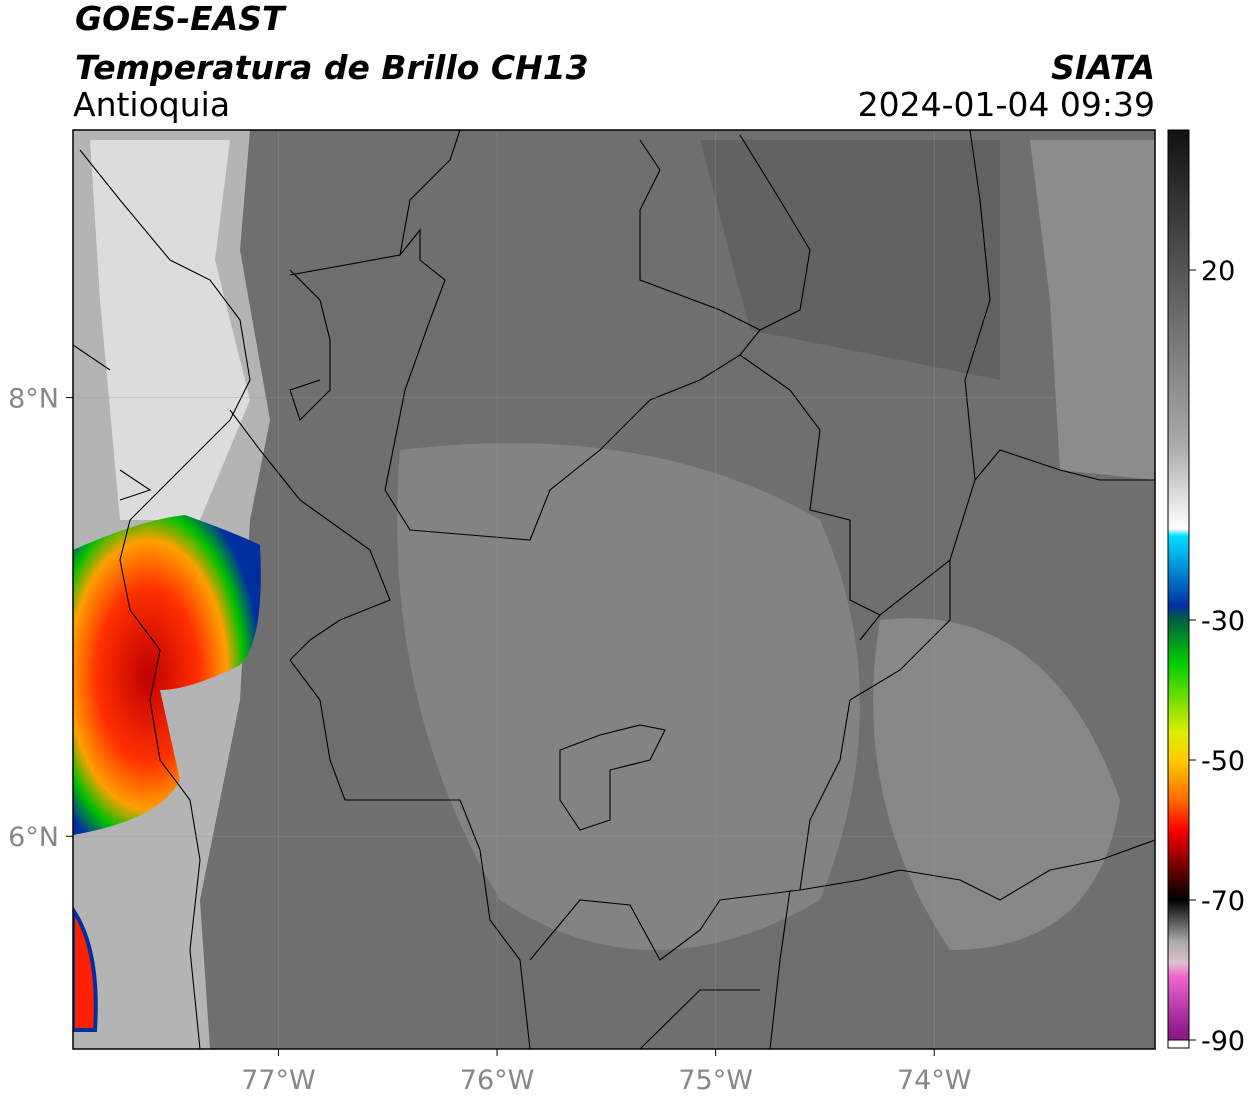  I want to click on x-tick-label: 74°W, so click(934, 1080).